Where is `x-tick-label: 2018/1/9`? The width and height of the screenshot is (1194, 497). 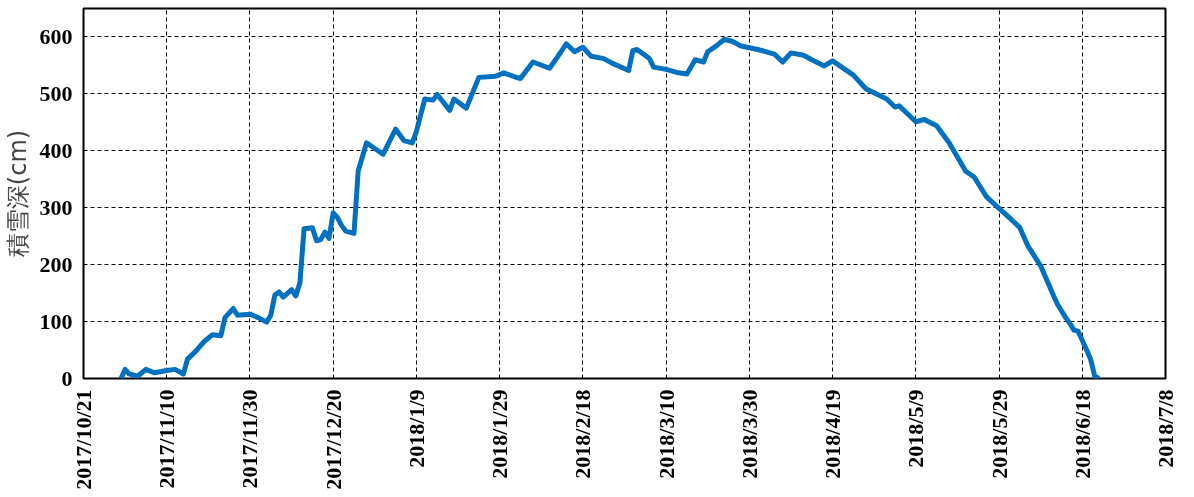 x-tick-label: 2018/1/9 is located at coordinates (416, 428).